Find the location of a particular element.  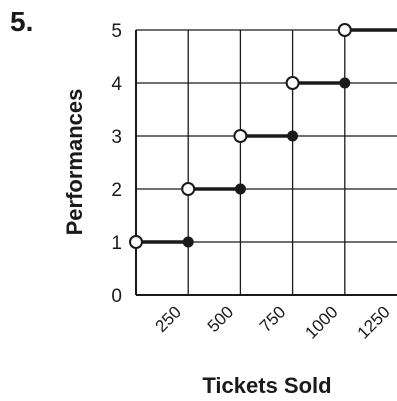

y-tick-label: 4 is located at coordinates (116, 84).